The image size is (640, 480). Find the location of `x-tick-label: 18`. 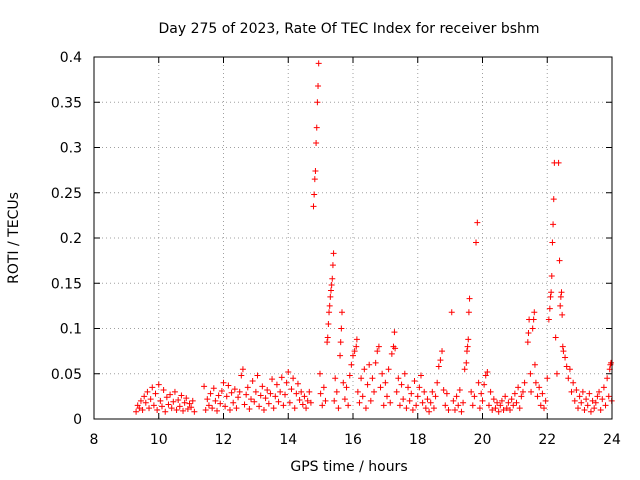

x-tick-label: 18 is located at coordinates (418, 440).